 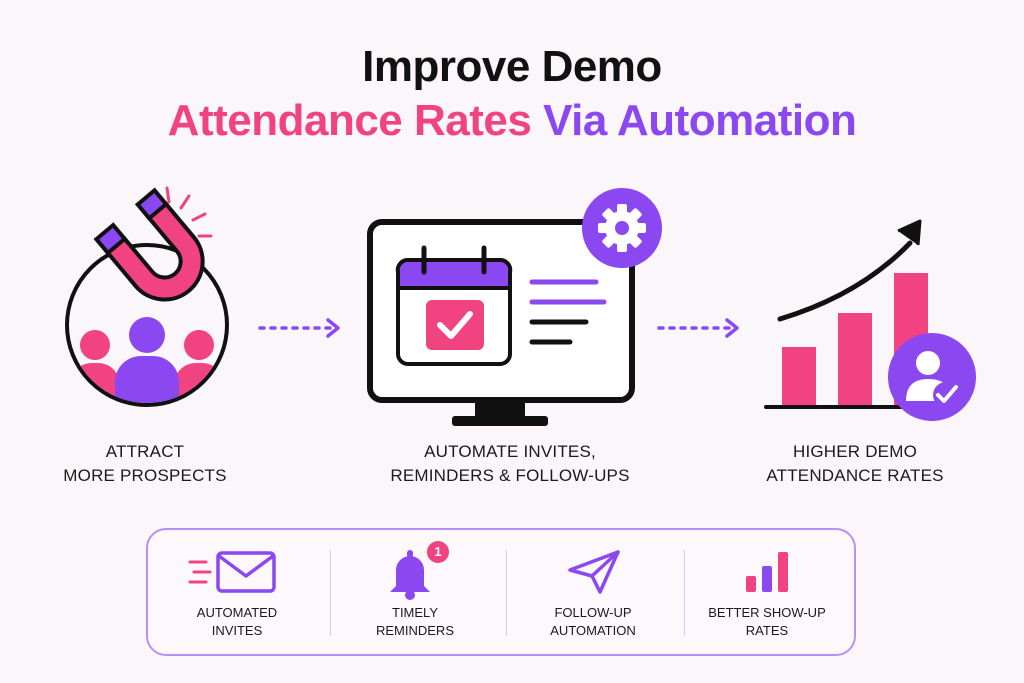 What do you see at coordinates (145, 464) in the screenshot?
I see `step-label-attract: ATTRACT MORE PROSPECTS` at bounding box center [145, 464].